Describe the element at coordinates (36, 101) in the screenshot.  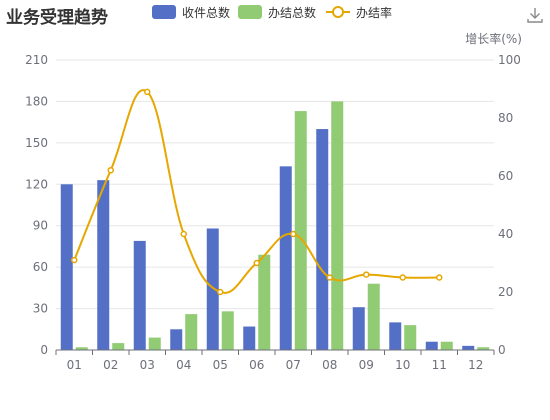
I see `y-left-tick-label: 180` at that location.